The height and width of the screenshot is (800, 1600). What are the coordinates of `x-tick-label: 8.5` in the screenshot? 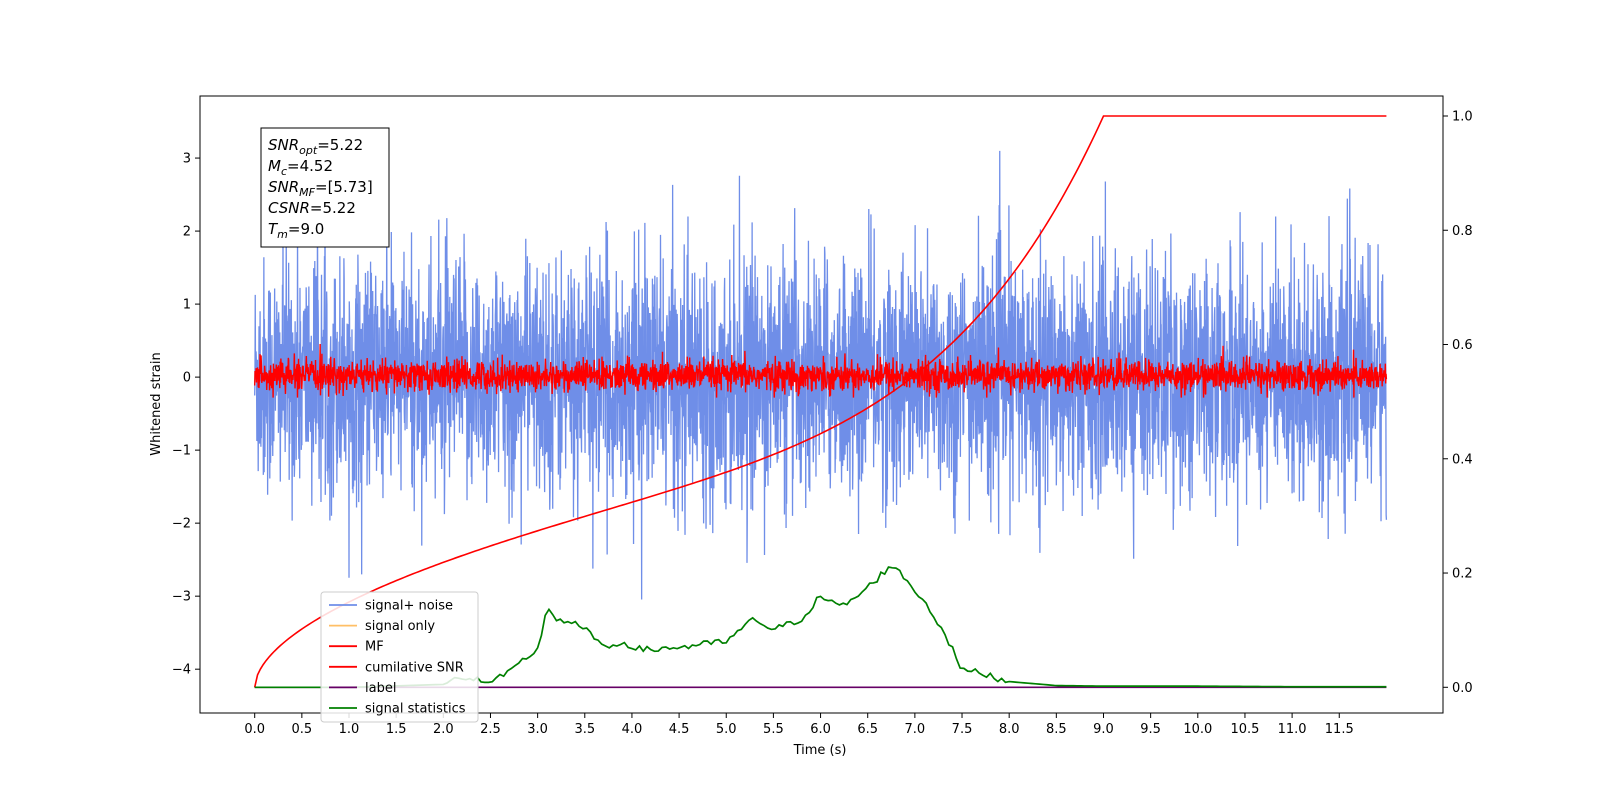 It's located at (1056, 729).